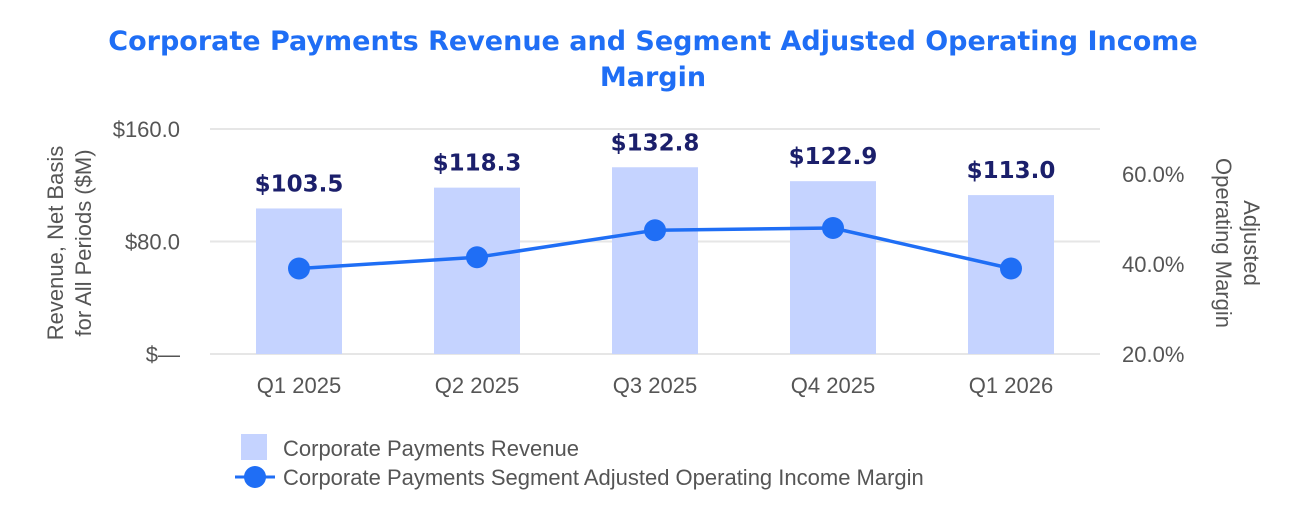  Describe the element at coordinates (477, 164) in the screenshot. I see `bar-data-label: $118.3` at that location.